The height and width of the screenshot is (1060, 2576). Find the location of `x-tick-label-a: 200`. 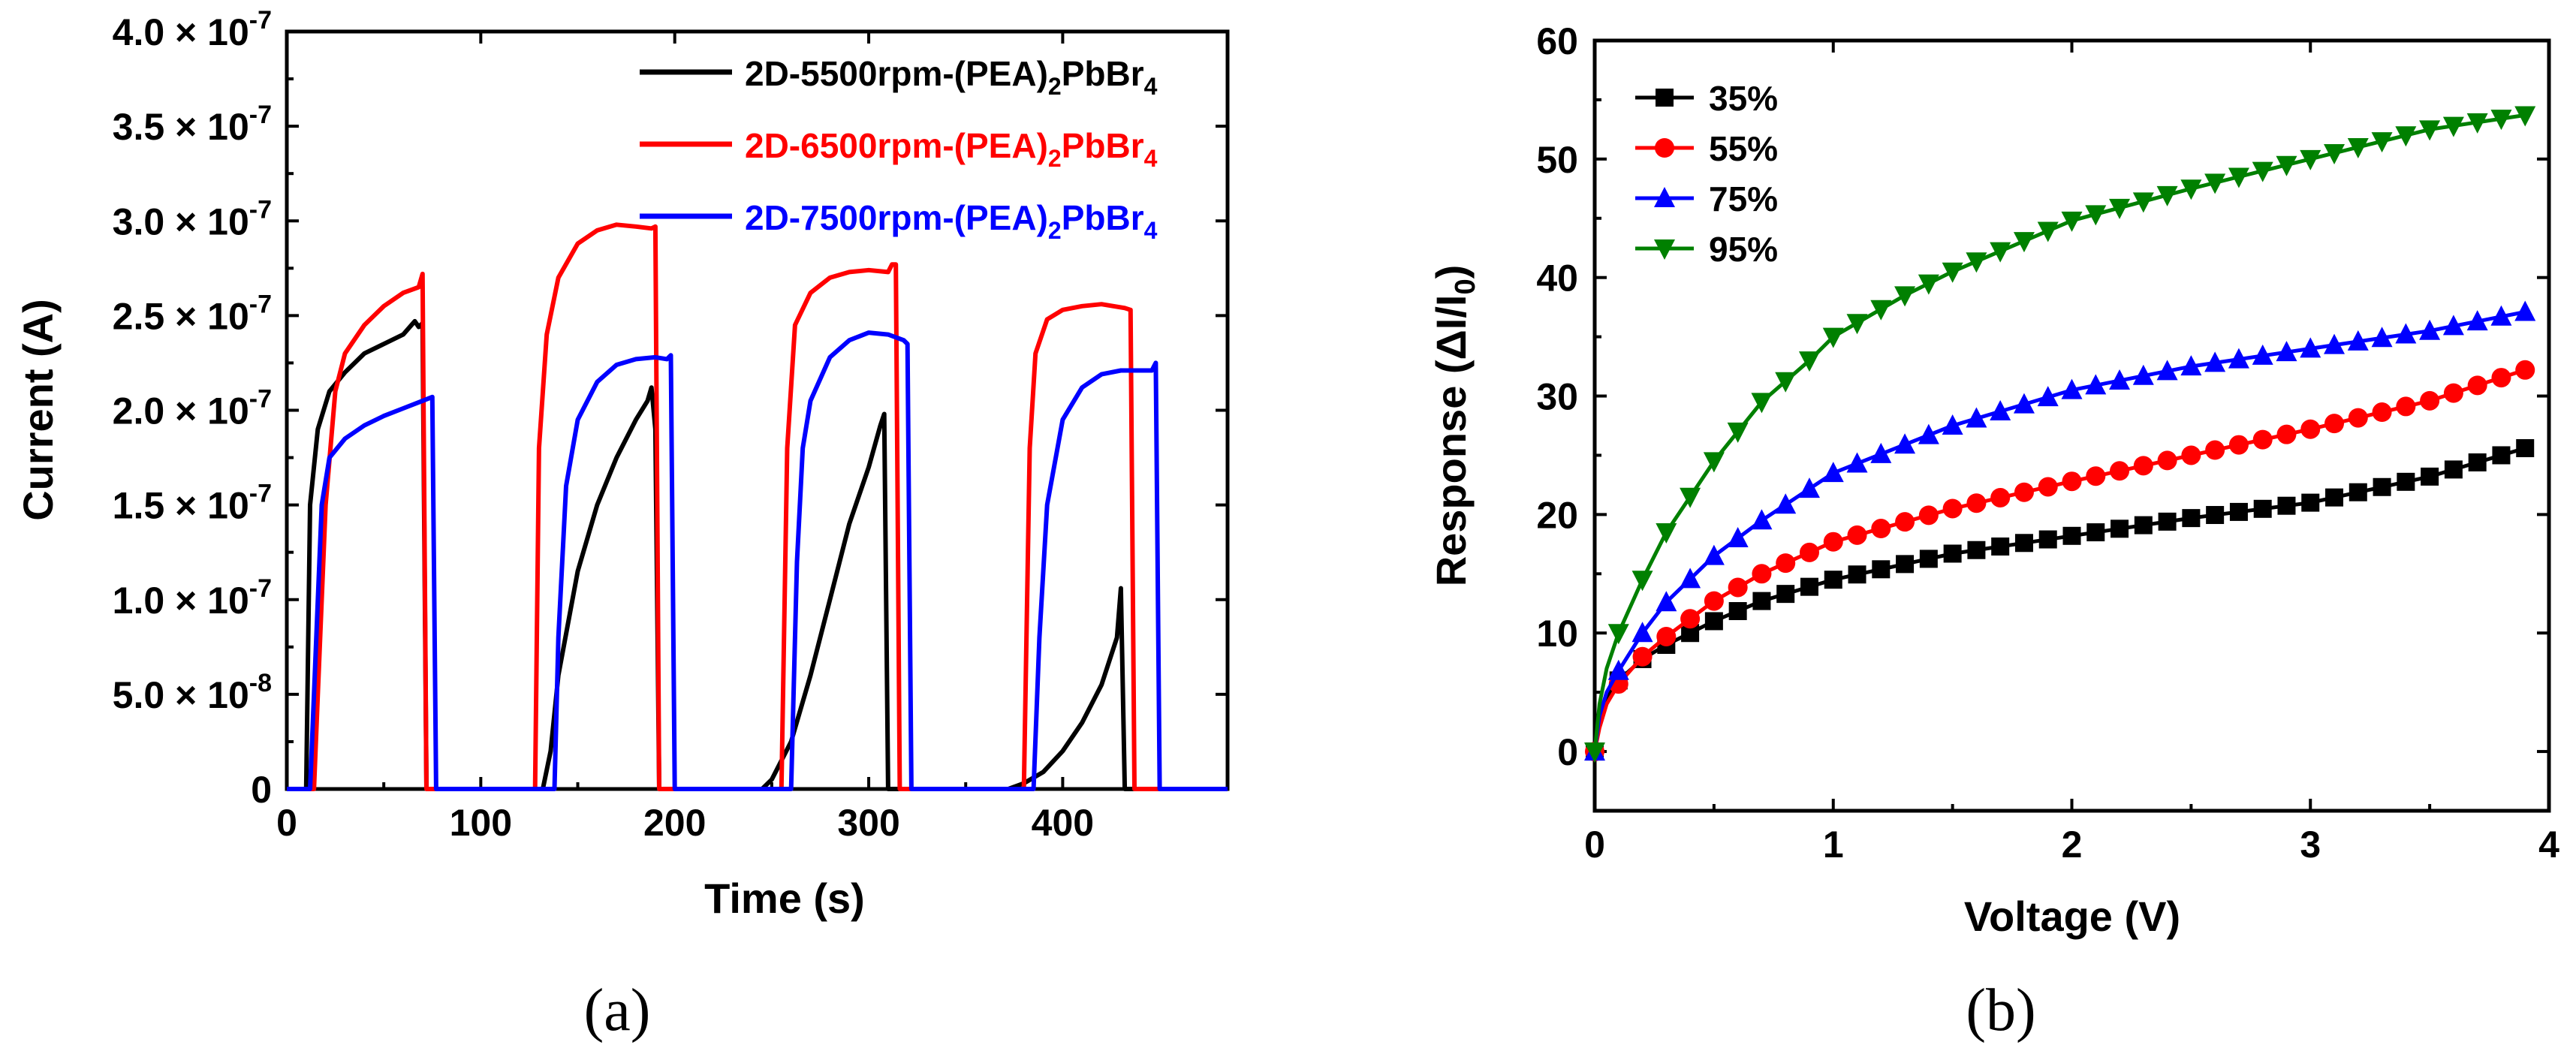

x-tick-label-a: 200 is located at coordinates (674, 823).